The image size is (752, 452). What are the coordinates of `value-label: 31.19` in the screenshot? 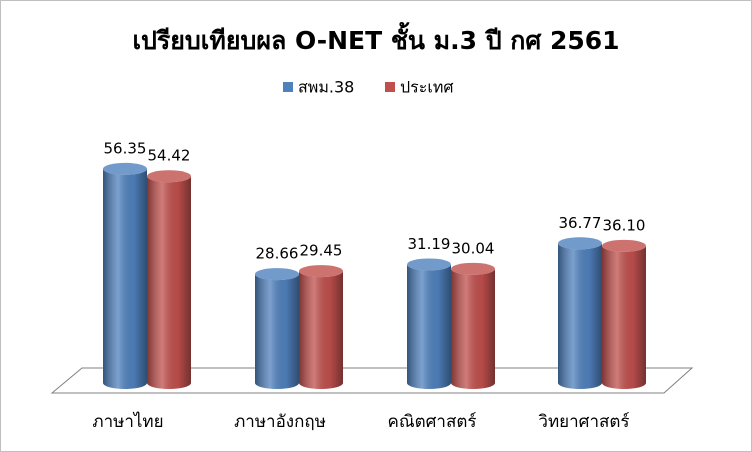 It's located at (429, 244).